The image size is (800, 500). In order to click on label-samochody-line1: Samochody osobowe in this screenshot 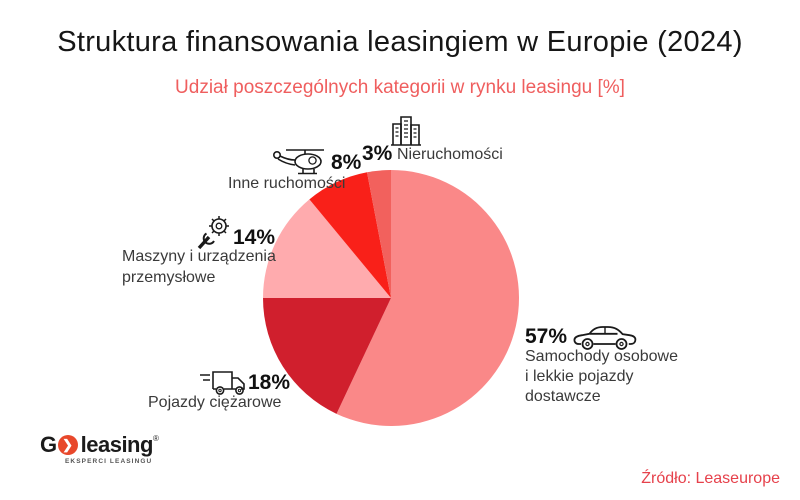, I will do `click(601, 356)`.